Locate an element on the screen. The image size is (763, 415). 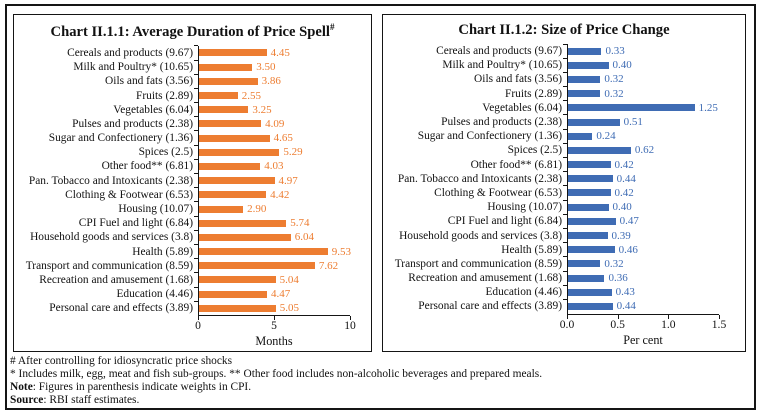
category-label: Housing (10.07) is located at coordinates (524, 207).